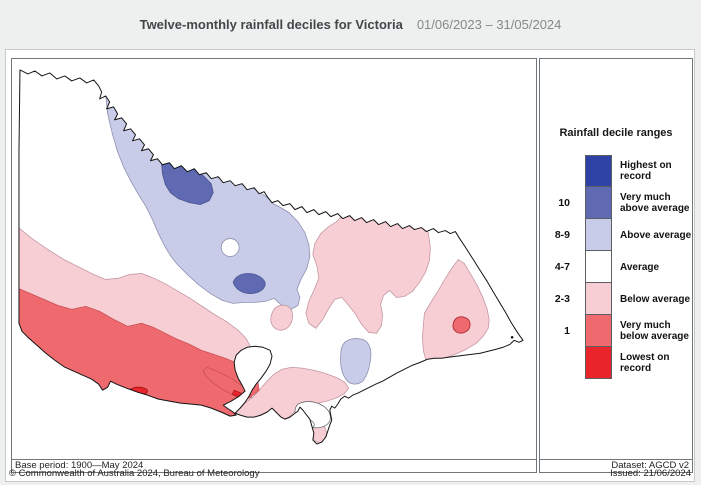 Image resolution: width=701 pixels, height=485 pixels. Describe the element at coordinates (598, 267) in the screenshot. I see `legend-swatch-average` at that location.